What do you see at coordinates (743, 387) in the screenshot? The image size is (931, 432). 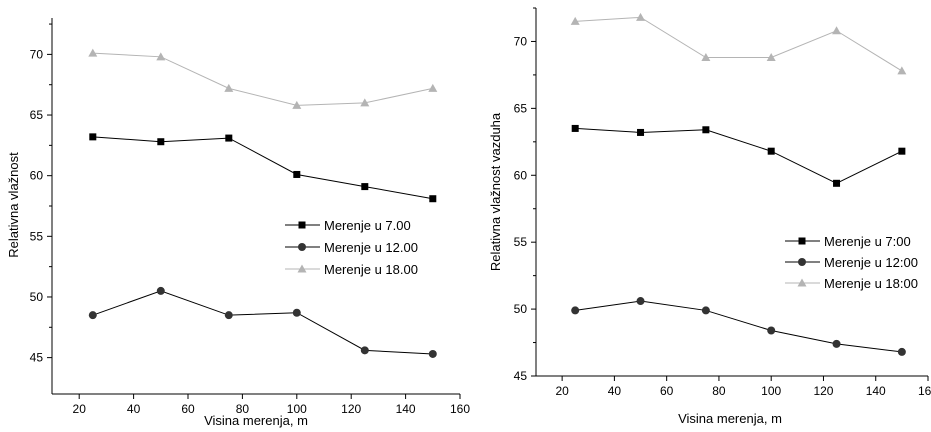 I see `right-x-ticks: 20 40 60 80 100 120 140 160` at bounding box center [743, 387].